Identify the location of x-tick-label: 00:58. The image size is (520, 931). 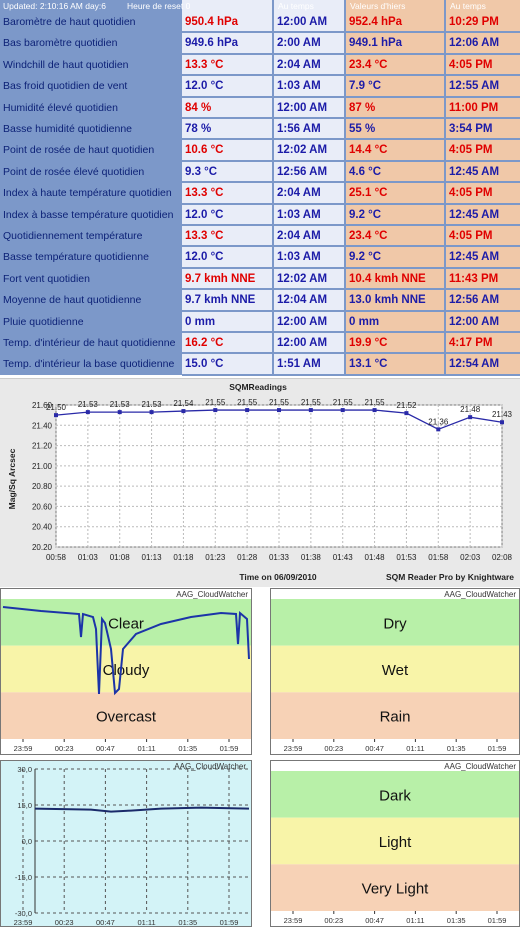
(56, 557).